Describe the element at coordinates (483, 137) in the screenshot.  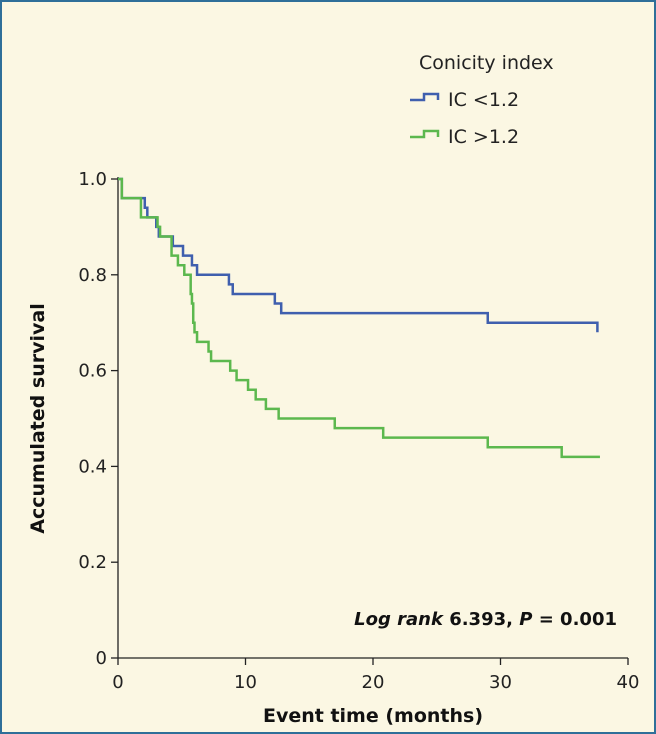
I see `legend-label-ic-gt-1-2: IC >1.2` at that location.